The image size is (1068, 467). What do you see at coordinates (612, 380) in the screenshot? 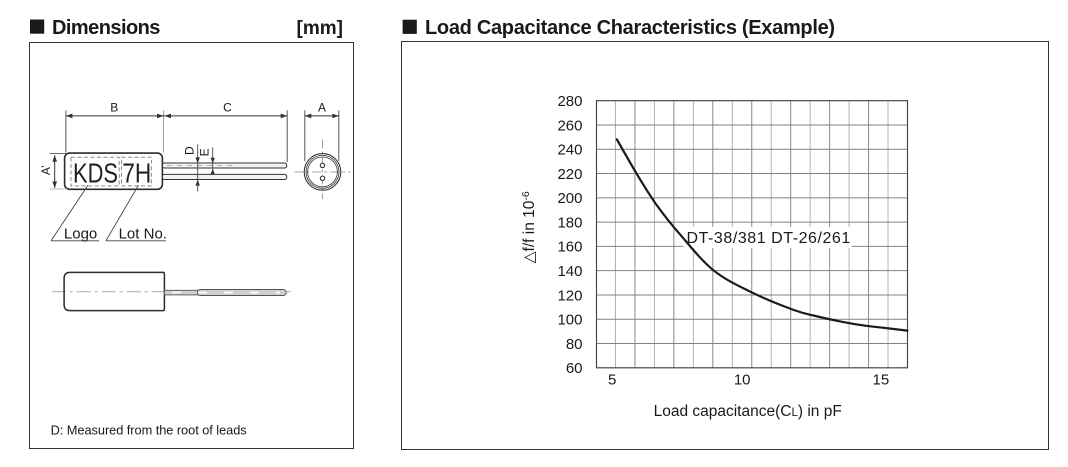
I see `svg-text: 5` at bounding box center [612, 380].